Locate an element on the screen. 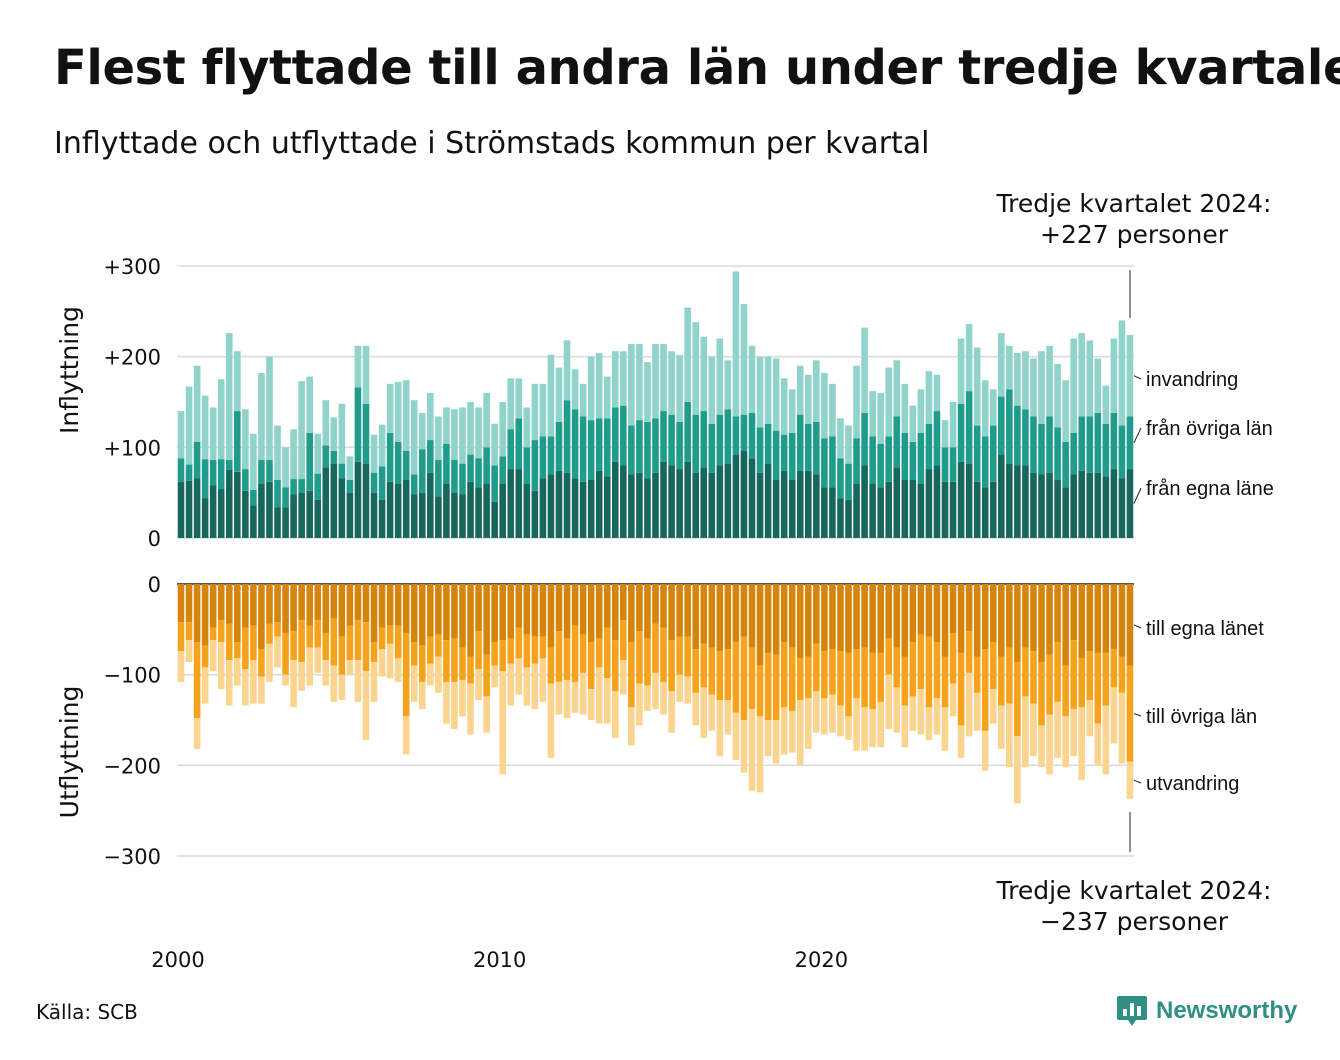 The width and height of the screenshot is (1340, 1060). y-tick-label: +300 is located at coordinates (132, 267).